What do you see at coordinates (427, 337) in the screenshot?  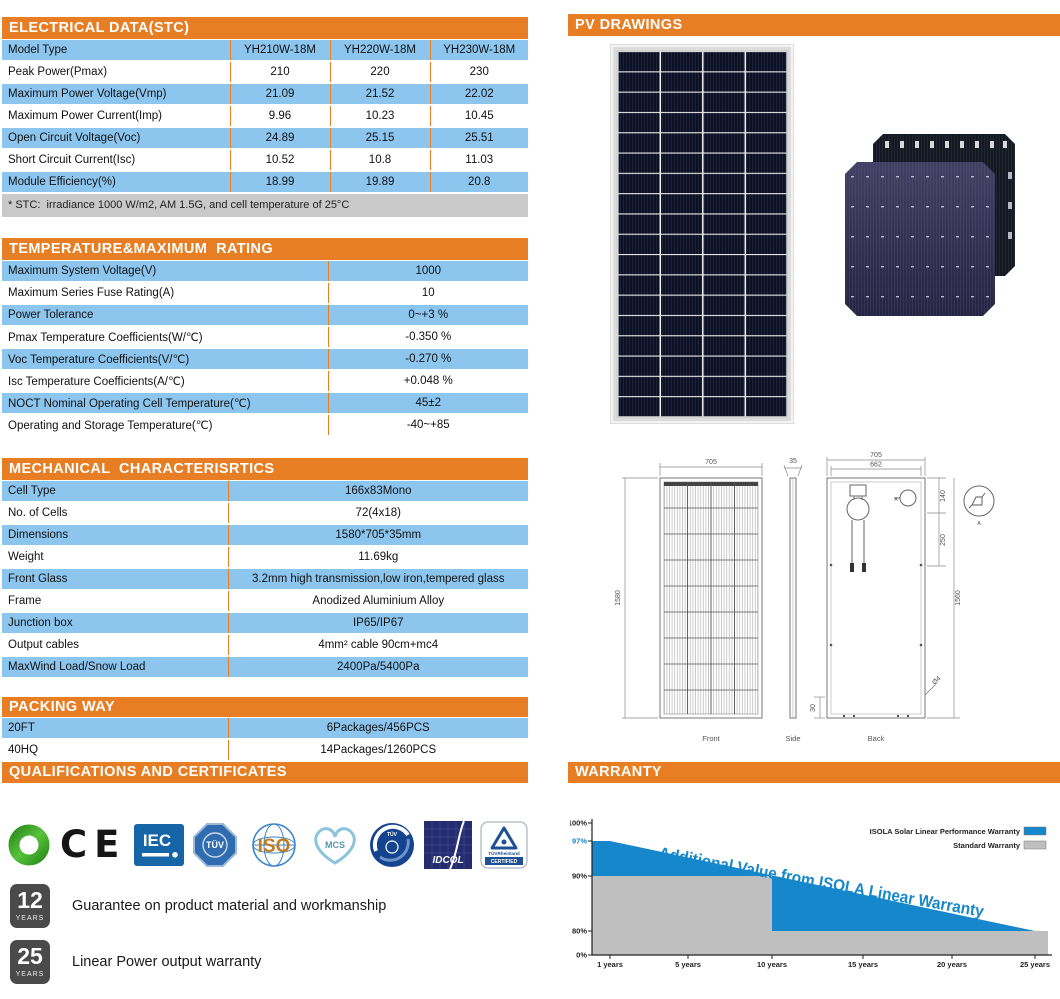 I see `table-cell: -0.350 %` at bounding box center [427, 337].